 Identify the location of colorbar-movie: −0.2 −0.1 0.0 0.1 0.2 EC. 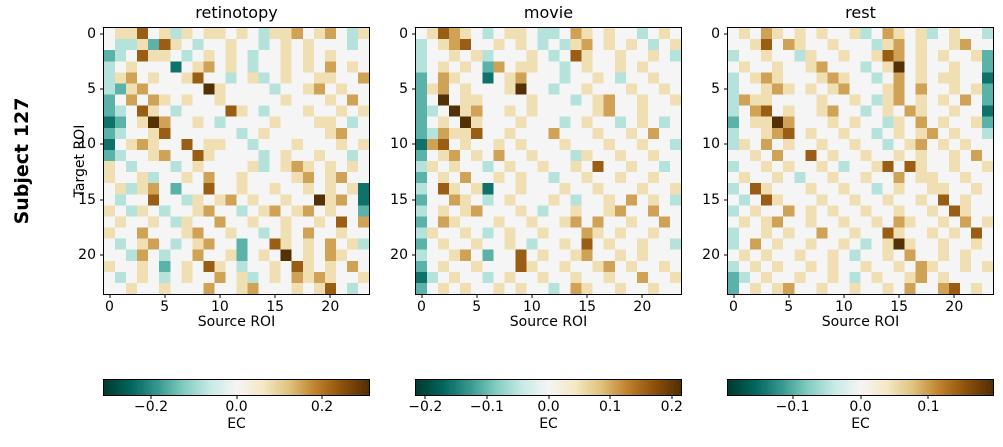
(545, 405).